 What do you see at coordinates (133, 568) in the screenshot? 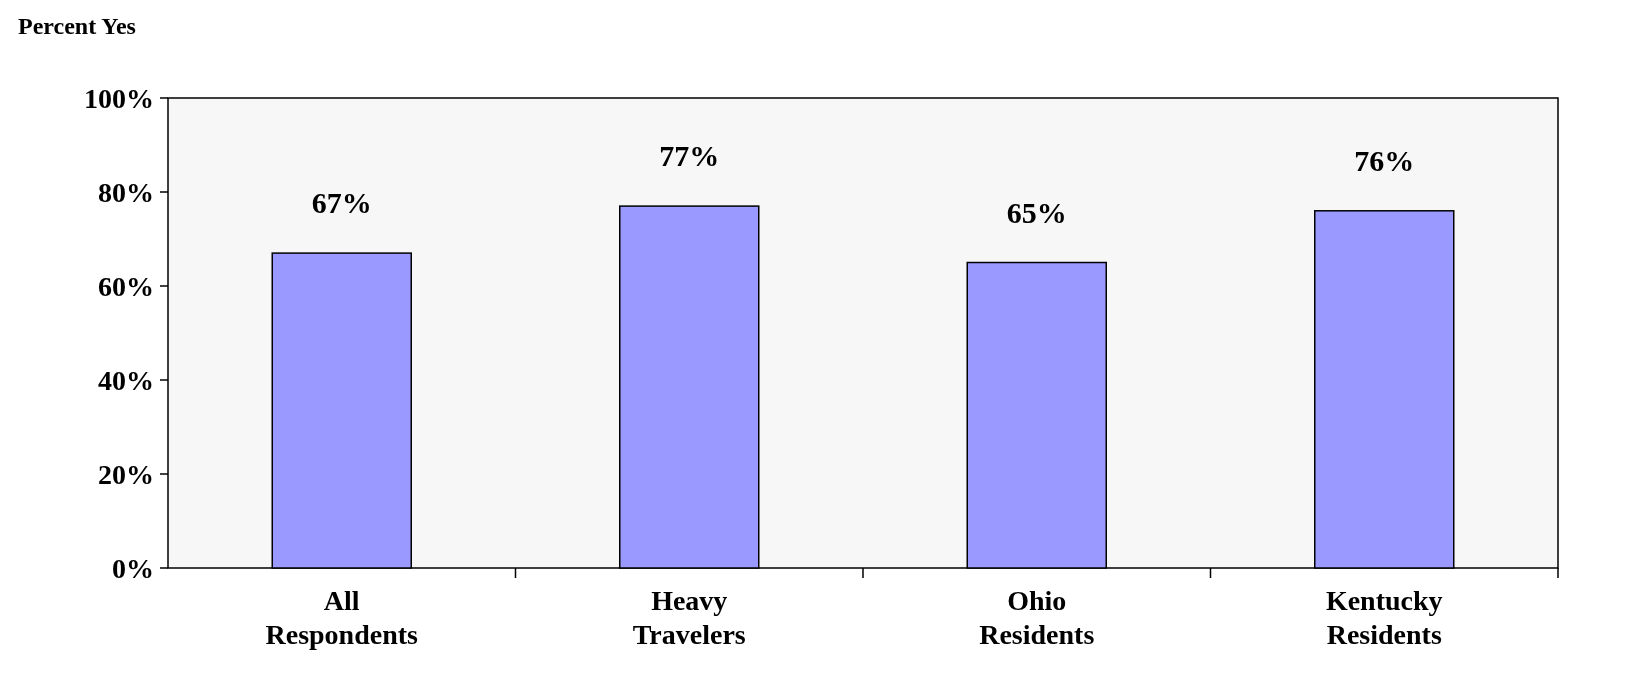
I see `y-tick-label: 0%` at bounding box center [133, 568].